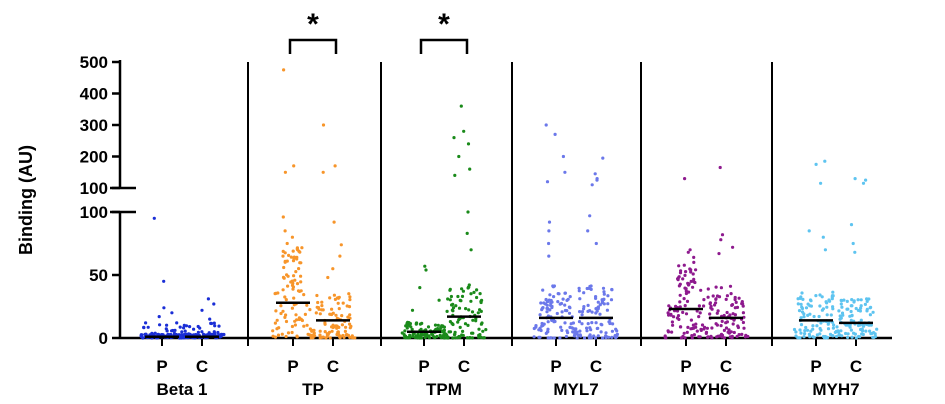 The height and width of the screenshot is (404, 945). Describe the element at coordinates (815, 366) in the screenshot. I see `condition-label: P` at that location.